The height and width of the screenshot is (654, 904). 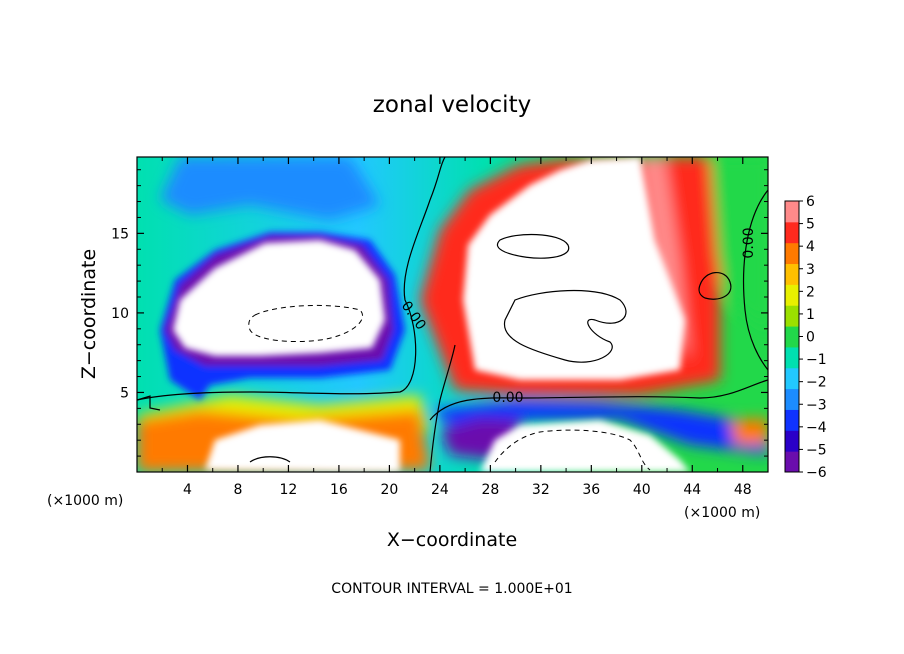 What do you see at coordinates (507, 398) in the screenshot?
I see `contour-label-center: 0.00` at bounding box center [507, 398].